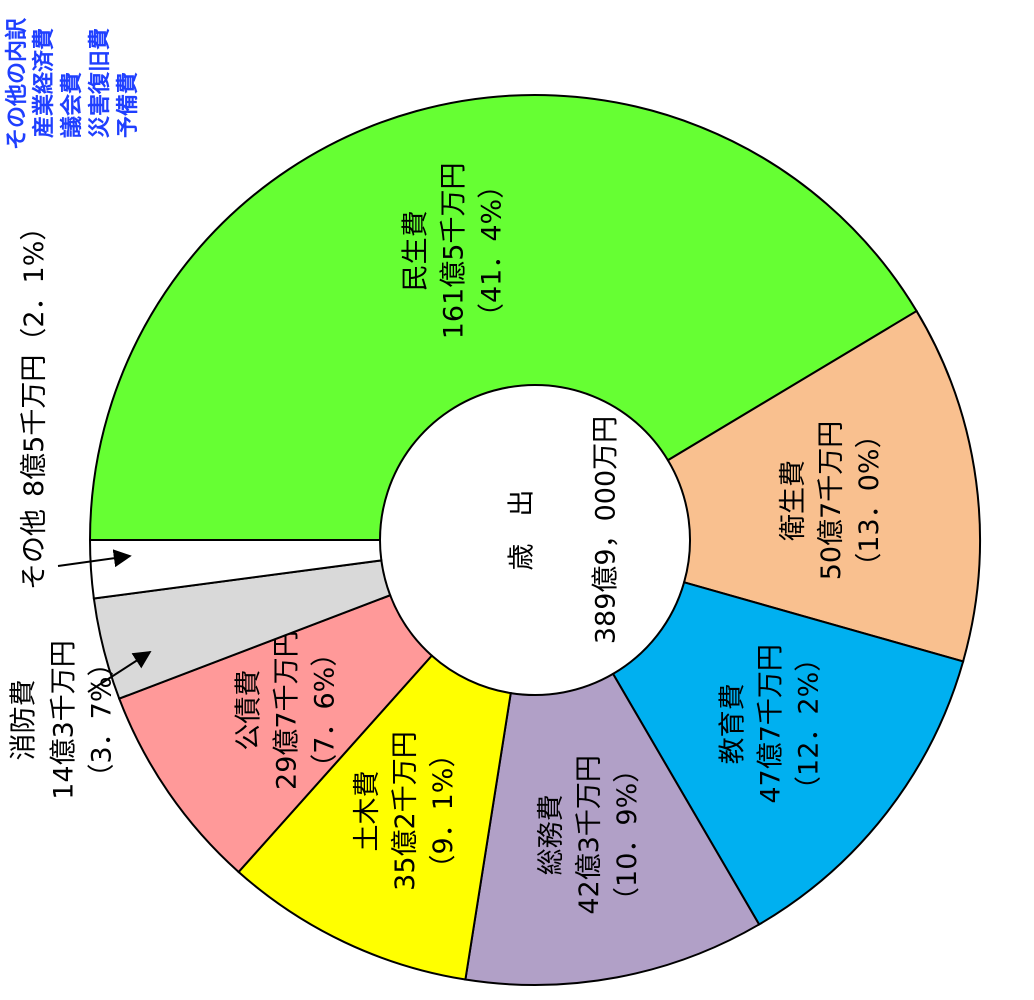  I want to click on slice-label: 35億2千万円, so click(405, 811).